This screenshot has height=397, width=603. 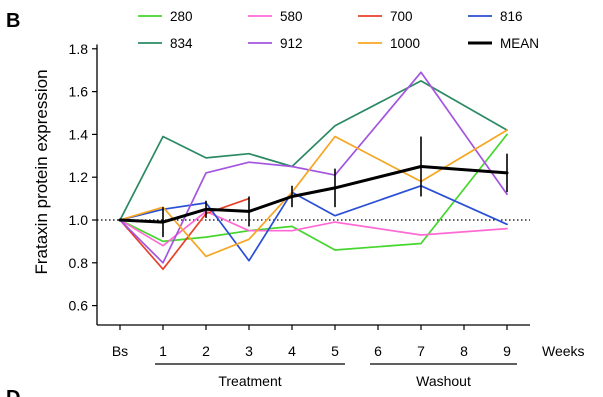 What do you see at coordinates (79, 220) in the screenshot?
I see `y-tick-label: 1.0` at bounding box center [79, 220].